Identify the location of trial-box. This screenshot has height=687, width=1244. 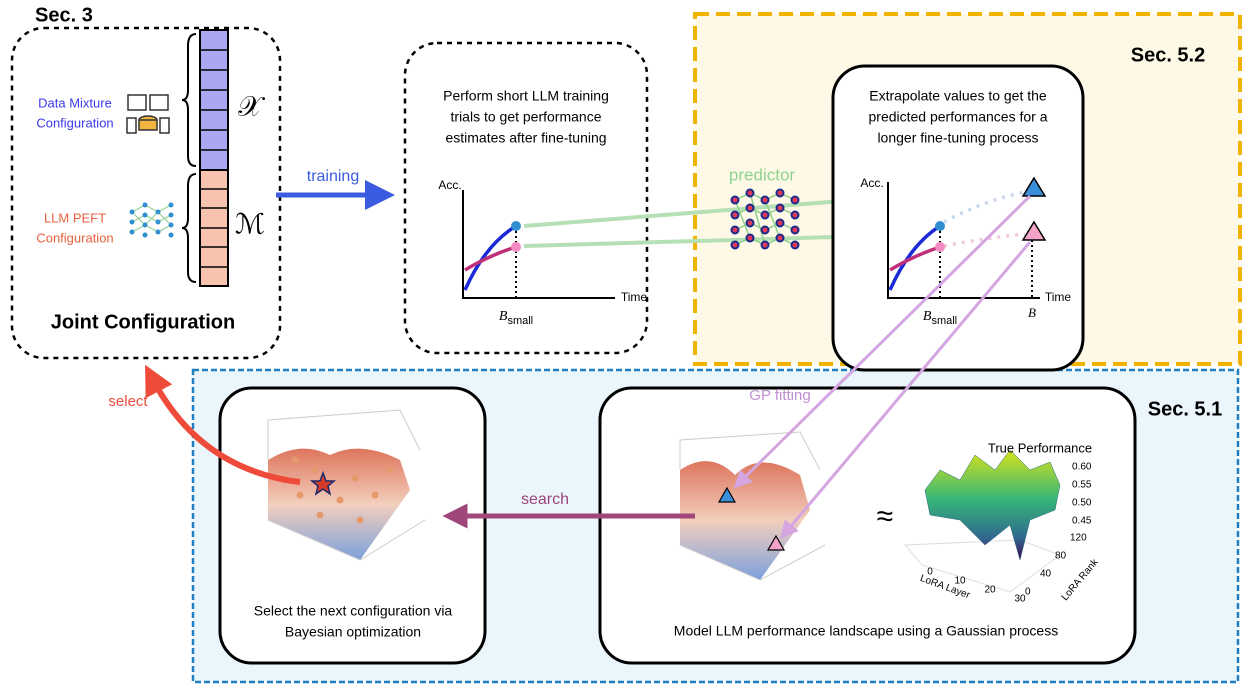
(526, 198).